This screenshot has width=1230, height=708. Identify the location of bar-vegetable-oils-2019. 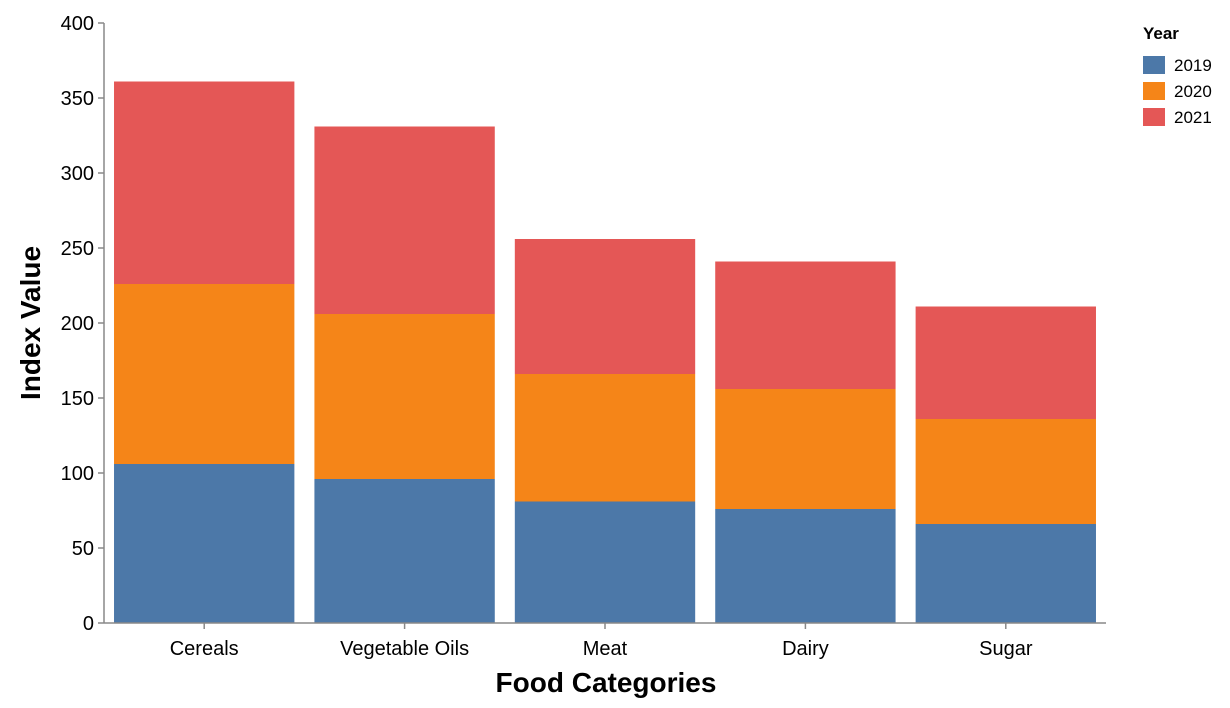
(404, 551).